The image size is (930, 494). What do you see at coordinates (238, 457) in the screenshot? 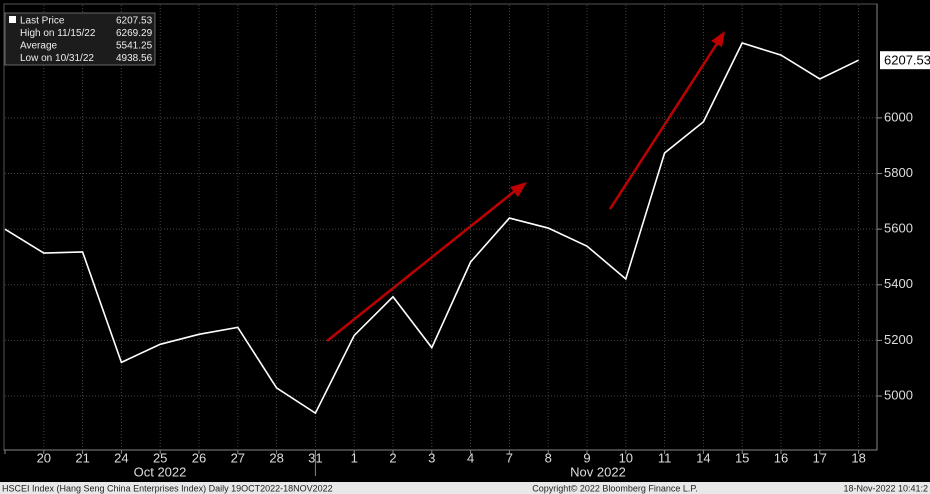
I see `x-tick-label: 27` at bounding box center [238, 457].